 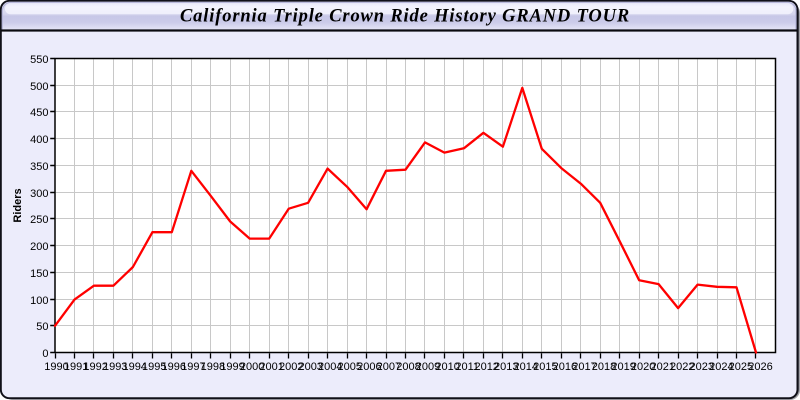 I want to click on svg-text: 2012, so click(x=486, y=367).